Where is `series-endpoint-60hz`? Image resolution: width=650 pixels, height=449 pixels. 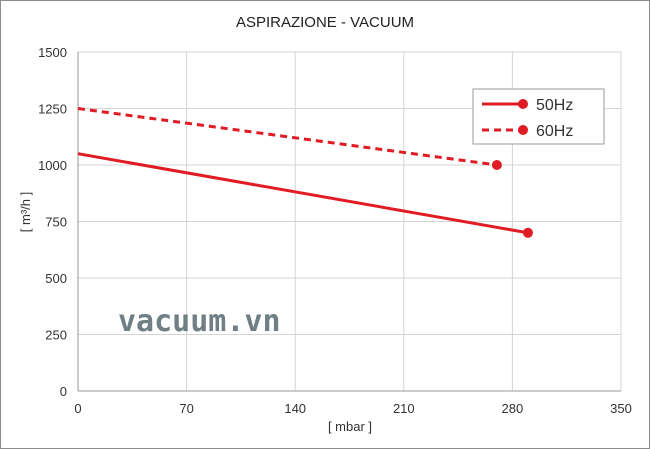 series-endpoint-60hz is located at coordinates (496, 165).